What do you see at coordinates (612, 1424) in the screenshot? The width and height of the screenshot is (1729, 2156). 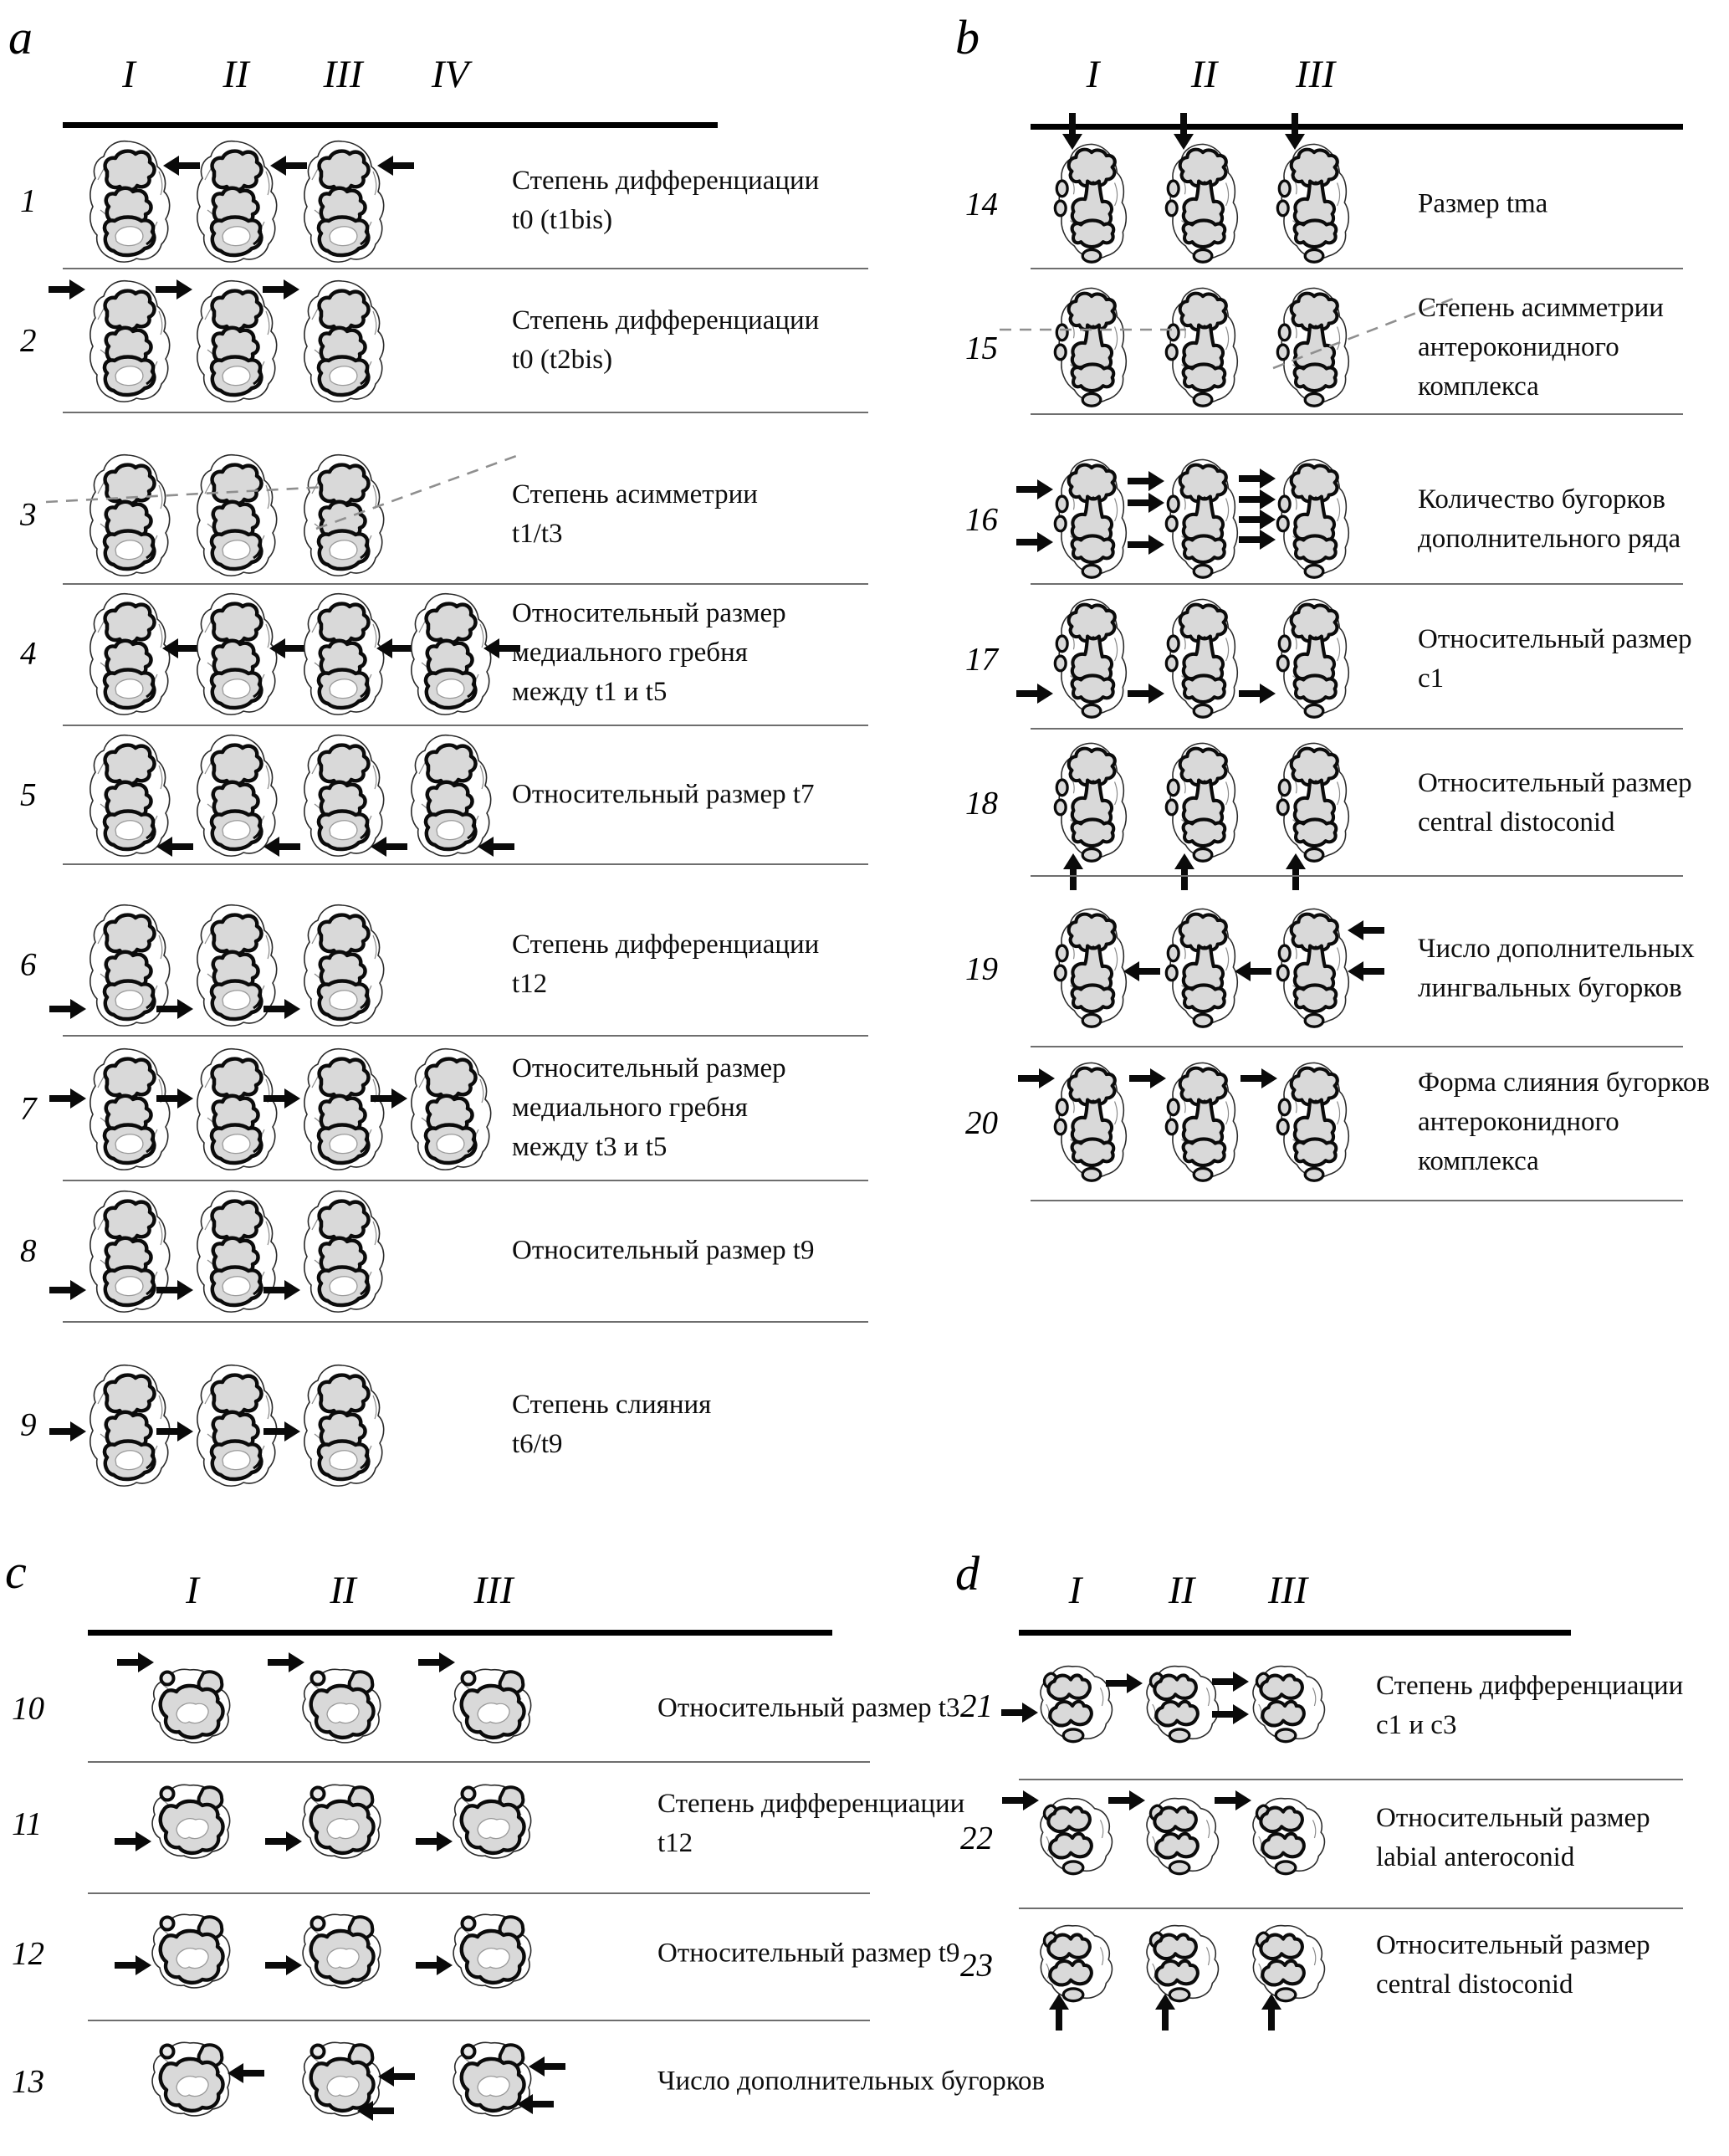 I see `row-label: Степень слияния t6/t9` at bounding box center [612, 1424].